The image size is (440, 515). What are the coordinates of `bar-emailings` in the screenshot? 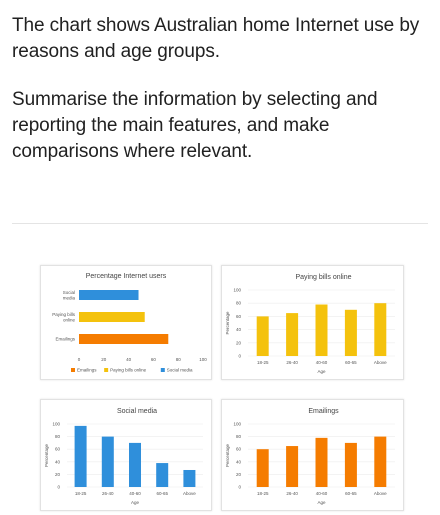 It's located at (124, 339).